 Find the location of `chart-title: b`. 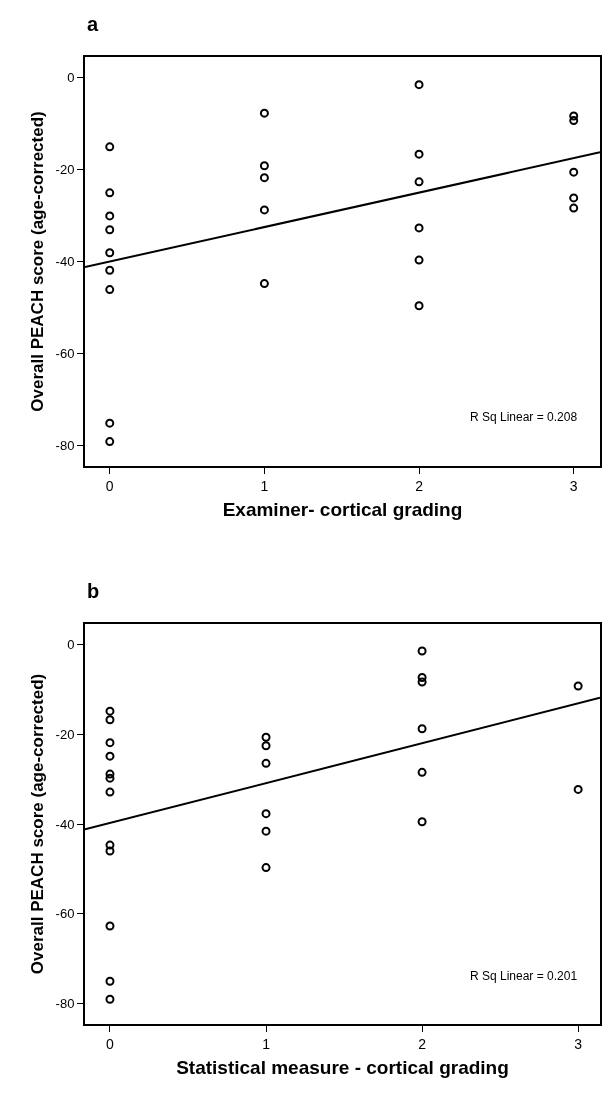

chart-title: b is located at coordinates (93, 591).